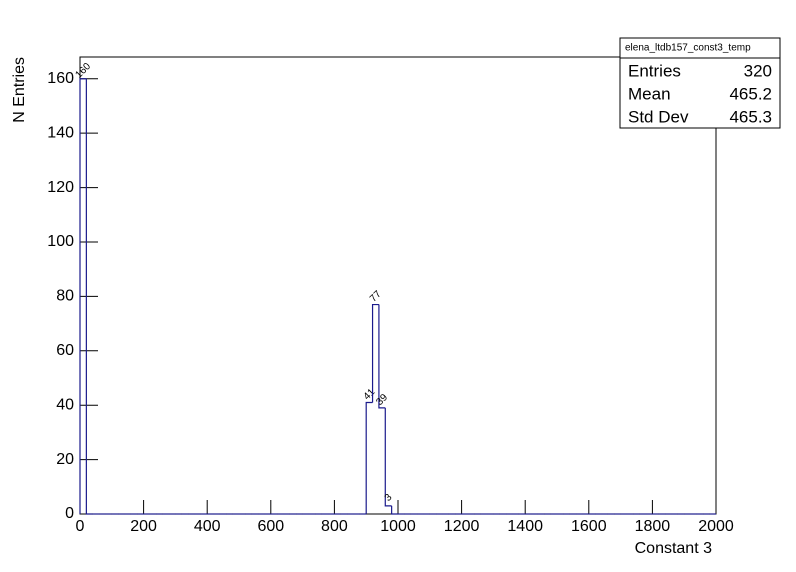 The image size is (796, 572). What do you see at coordinates (65, 296) in the screenshot?
I see `y-tick-label: 80` at bounding box center [65, 296].